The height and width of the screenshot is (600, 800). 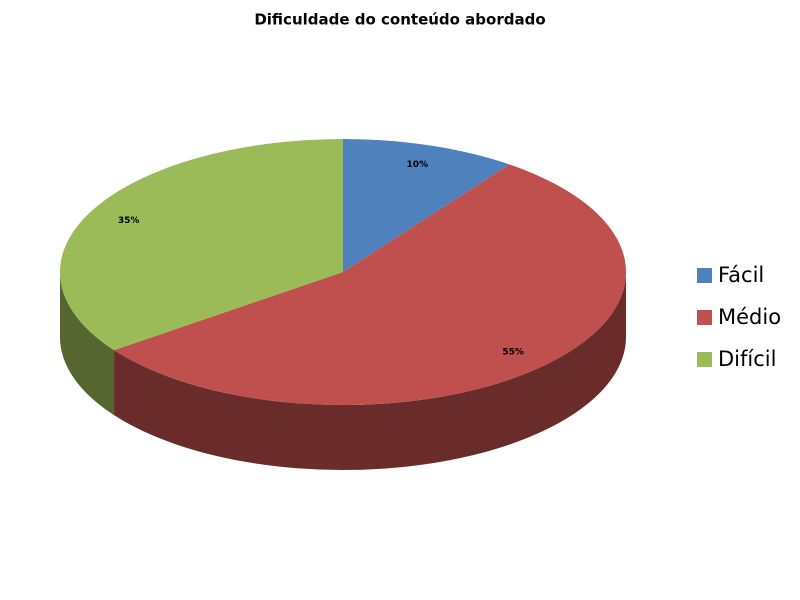 I want to click on slice-side, so click(x=87, y=344).